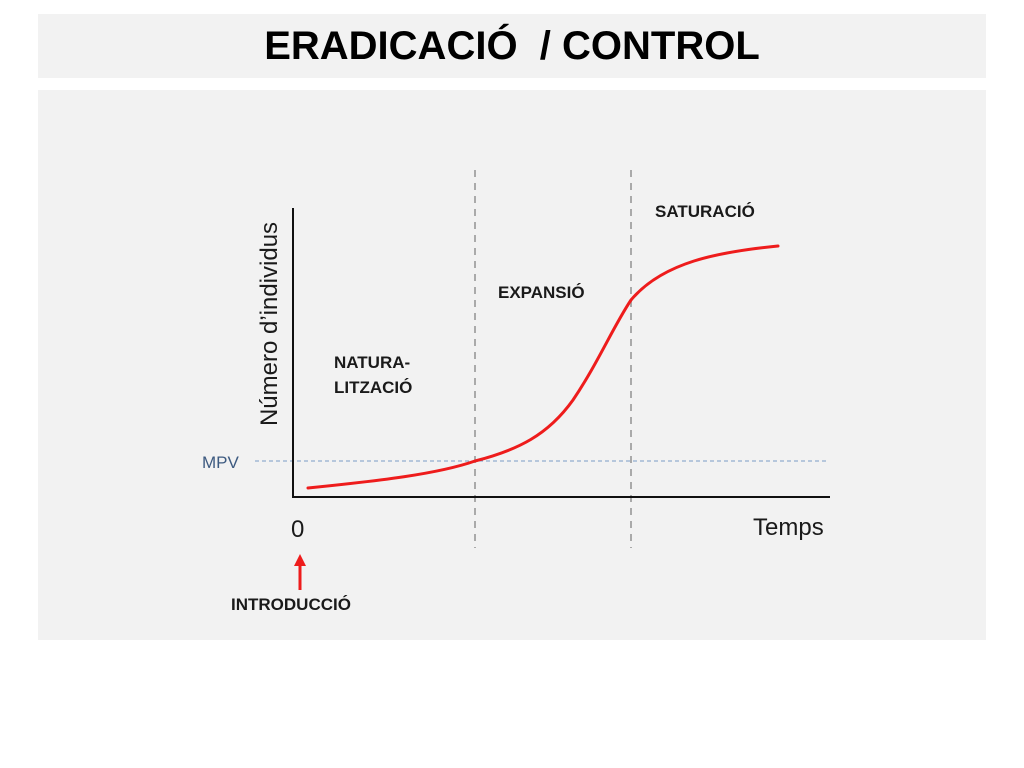 This screenshot has height=768, width=1024. What do you see at coordinates (372, 362) in the screenshot?
I see `phase-label-naturalization-1: NATURA-` at bounding box center [372, 362].